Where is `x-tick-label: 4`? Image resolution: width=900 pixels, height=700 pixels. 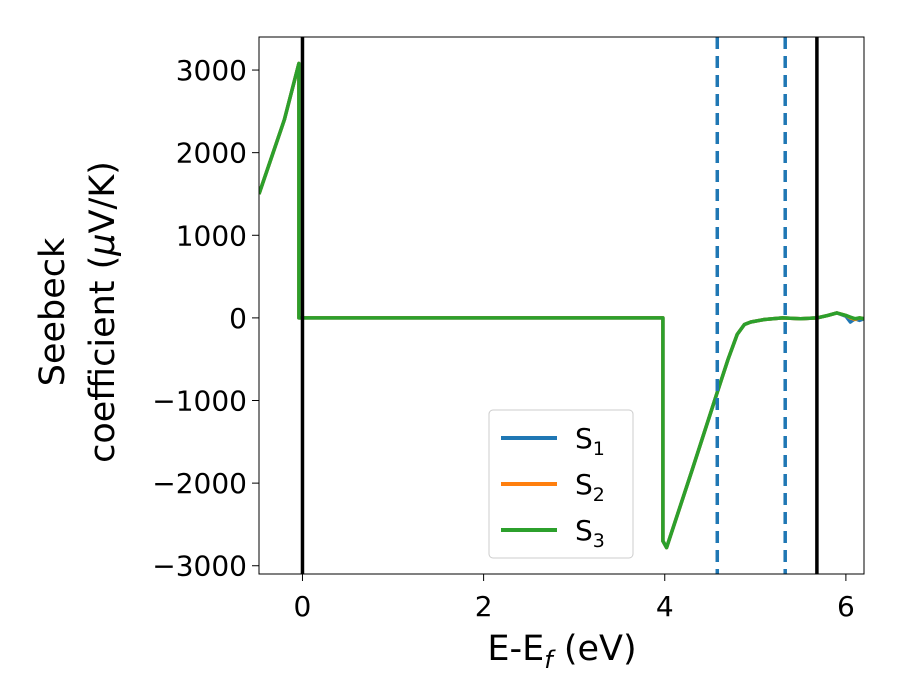 x-tick-label: 4 is located at coordinates (665, 606).